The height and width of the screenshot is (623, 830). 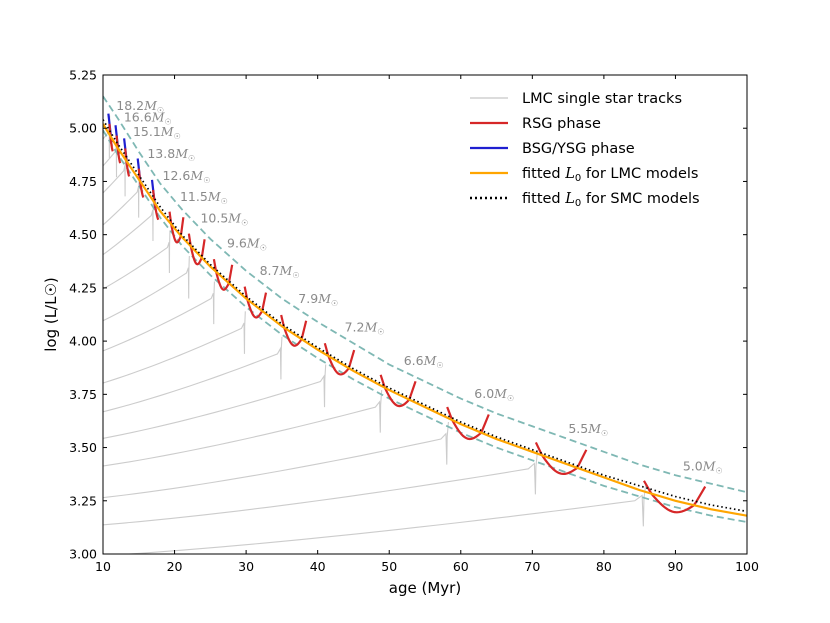 I want to click on mass-value: 11.5, so click(x=194, y=196).